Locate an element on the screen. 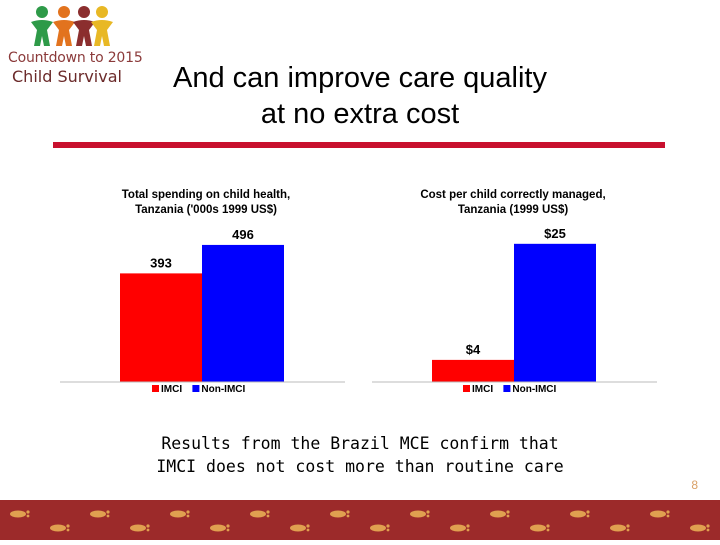 This screenshot has height=545, width=720. data-label-imci: $4 is located at coordinates (473, 349).